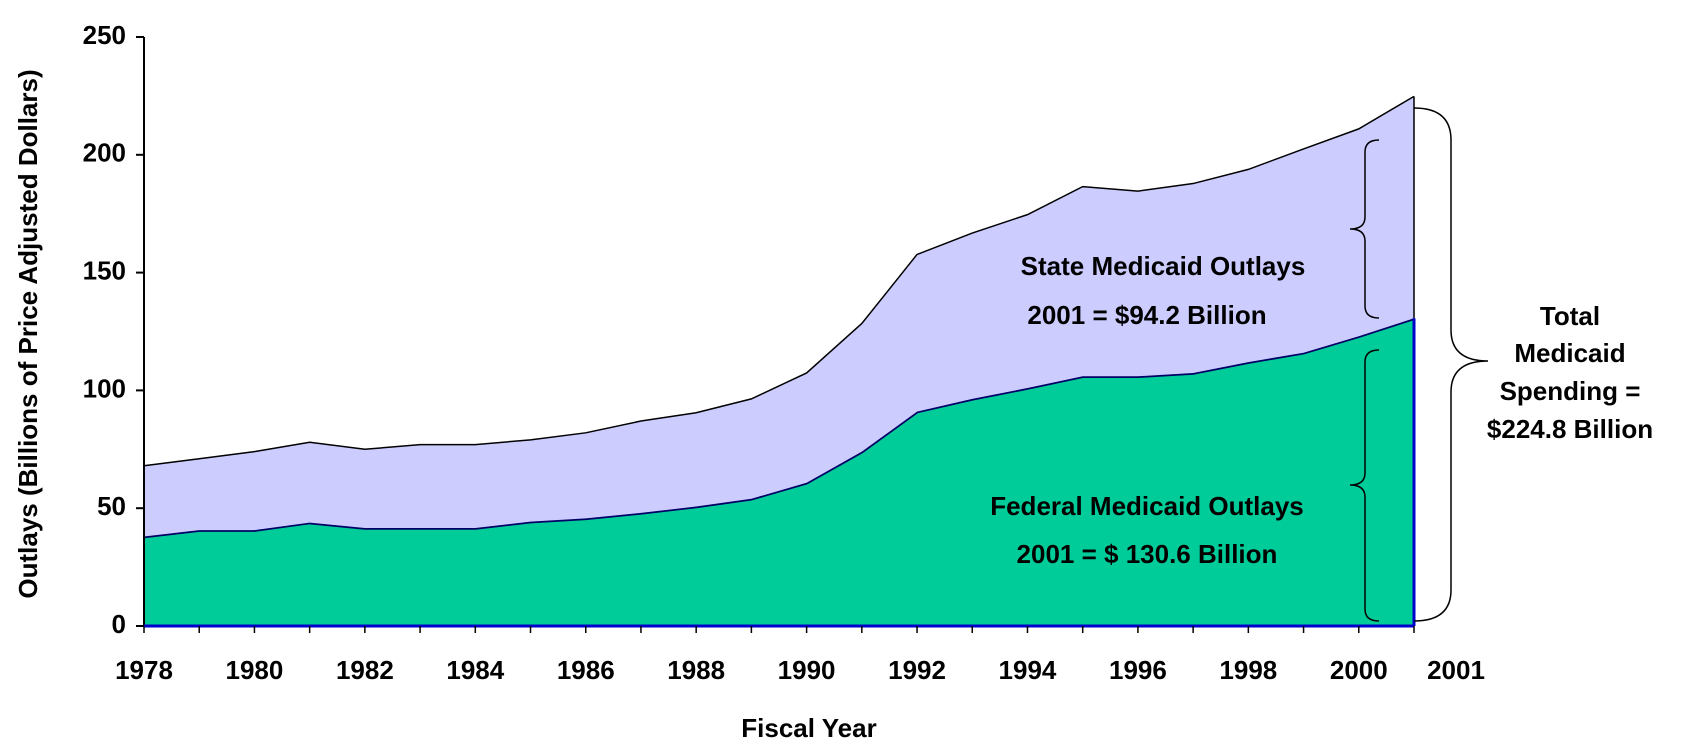 This screenshot has width=1689, height=745. Describe the element at coordinates (475, 670) in the screenshot. I see `x-tick-label: 1984` at that location.